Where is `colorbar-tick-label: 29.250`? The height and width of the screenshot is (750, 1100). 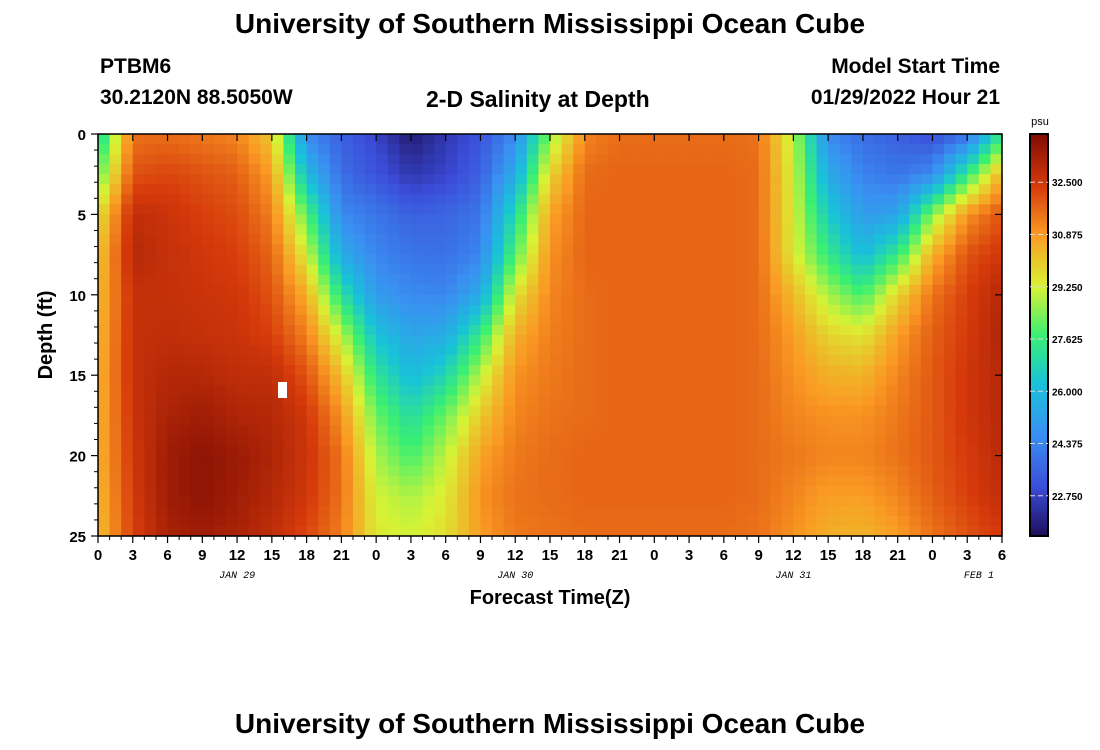 colorbar-tick-label: 29.250 is located at coordinates (1067, 288).